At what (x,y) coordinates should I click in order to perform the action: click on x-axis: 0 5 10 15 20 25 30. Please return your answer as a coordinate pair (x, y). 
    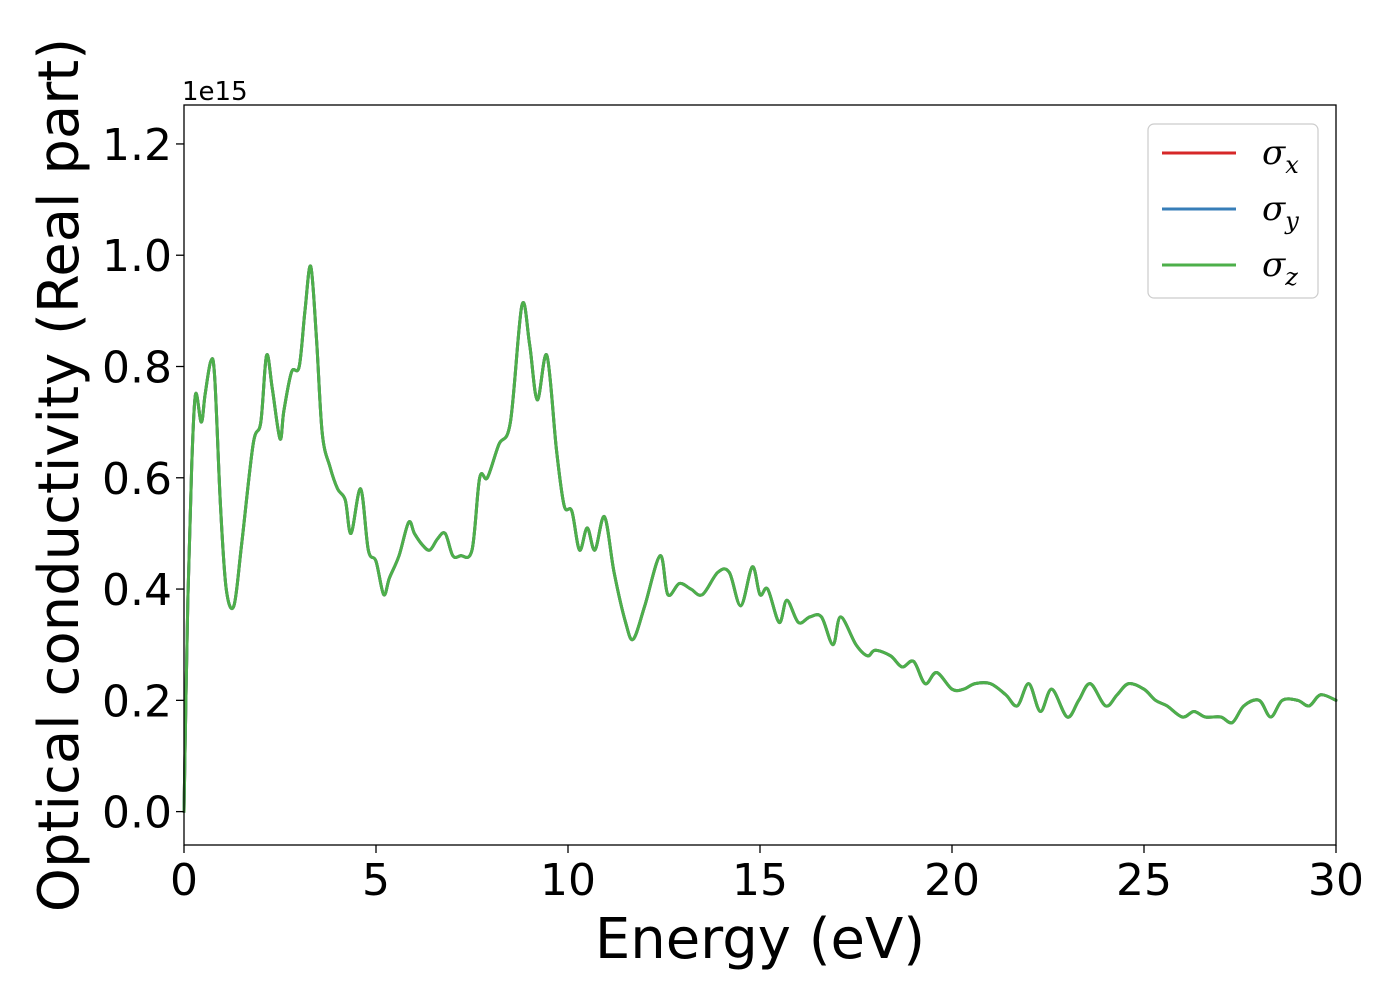
    Looking at the image, I should click on (767, 875).